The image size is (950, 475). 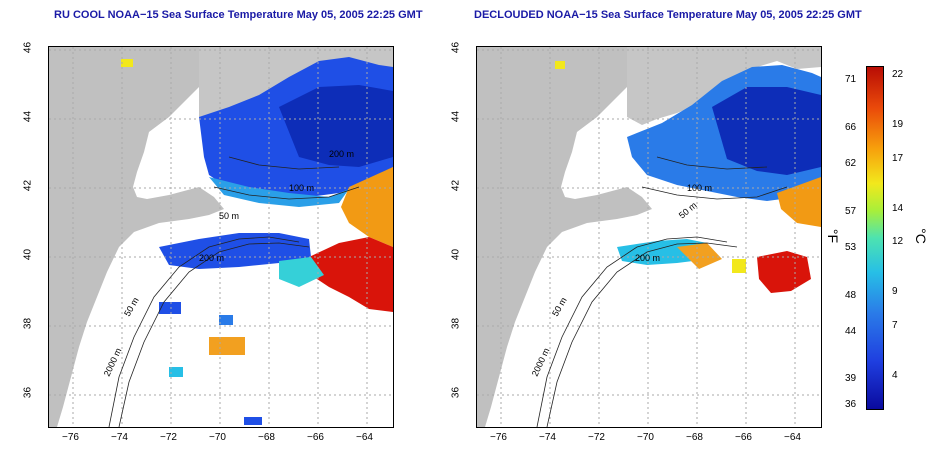 What do you see at coordinates (456, 185) in the screenshot?
I see `right-lat-tick: 42` at bounding box center [456, 185].